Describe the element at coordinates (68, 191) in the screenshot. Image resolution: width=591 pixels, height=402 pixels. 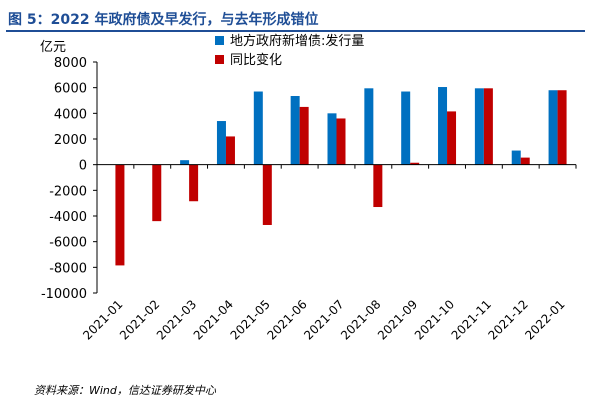
I see `y-tick-label: -2000` at that location.